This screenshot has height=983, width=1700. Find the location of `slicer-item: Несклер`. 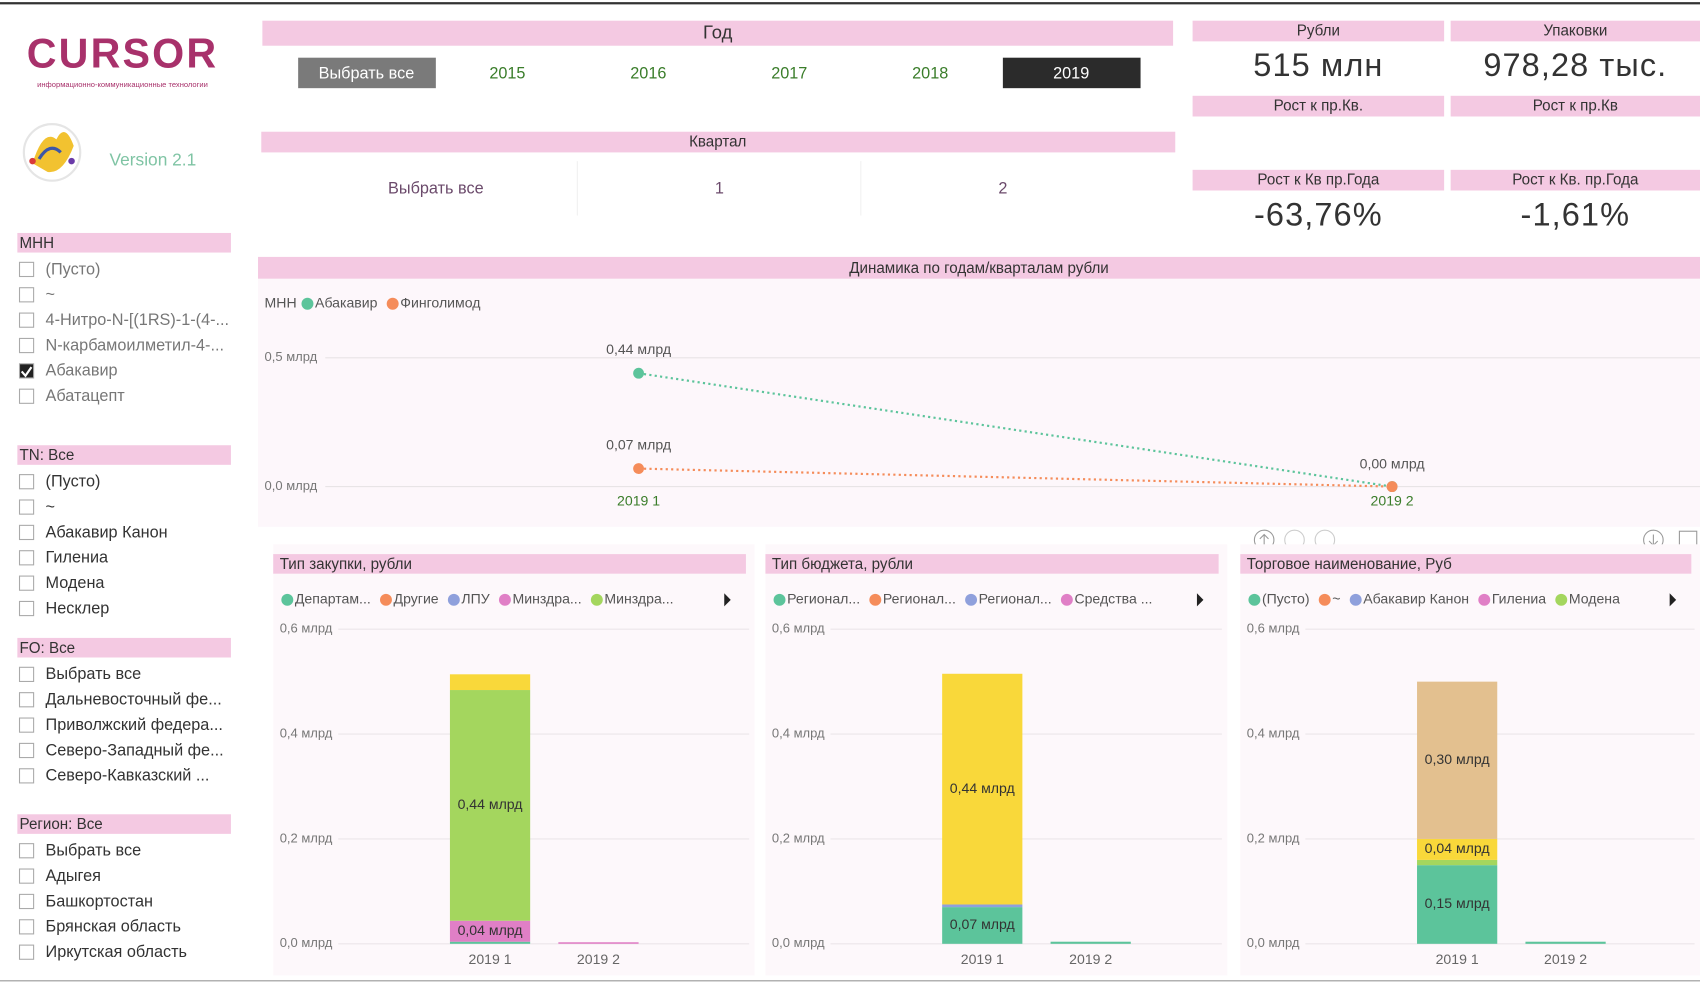

slicer-item: Несклер is located at coordinates (78, 608).